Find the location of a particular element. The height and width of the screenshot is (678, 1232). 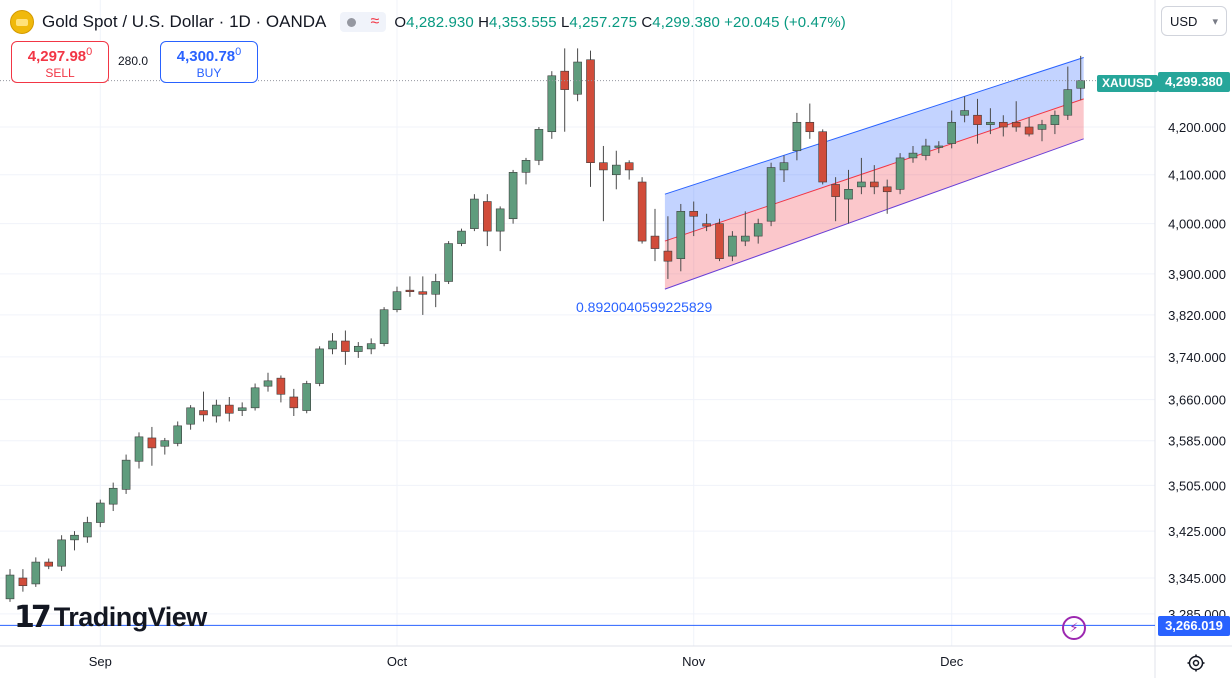

buy-button: 4,300.780 BUY is located at coordinates (209, 62).